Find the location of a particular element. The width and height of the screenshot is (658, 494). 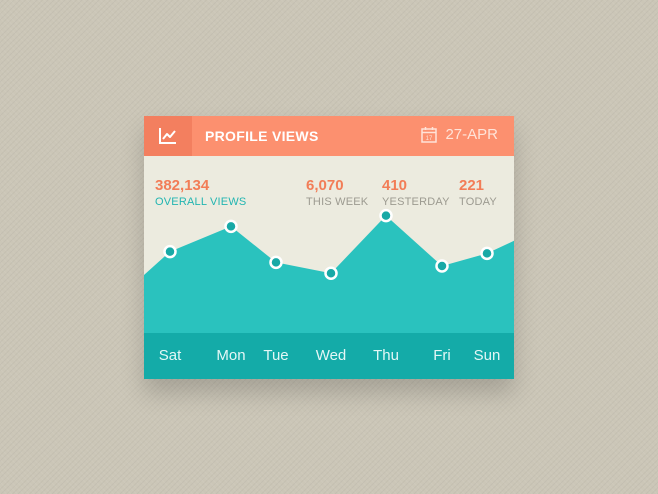

card-header: PROFILE VIEWS 17 27-APR is located at coordinates (329, 136).